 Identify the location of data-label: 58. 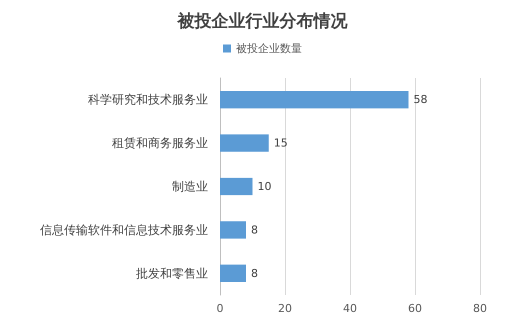
(421, 99).